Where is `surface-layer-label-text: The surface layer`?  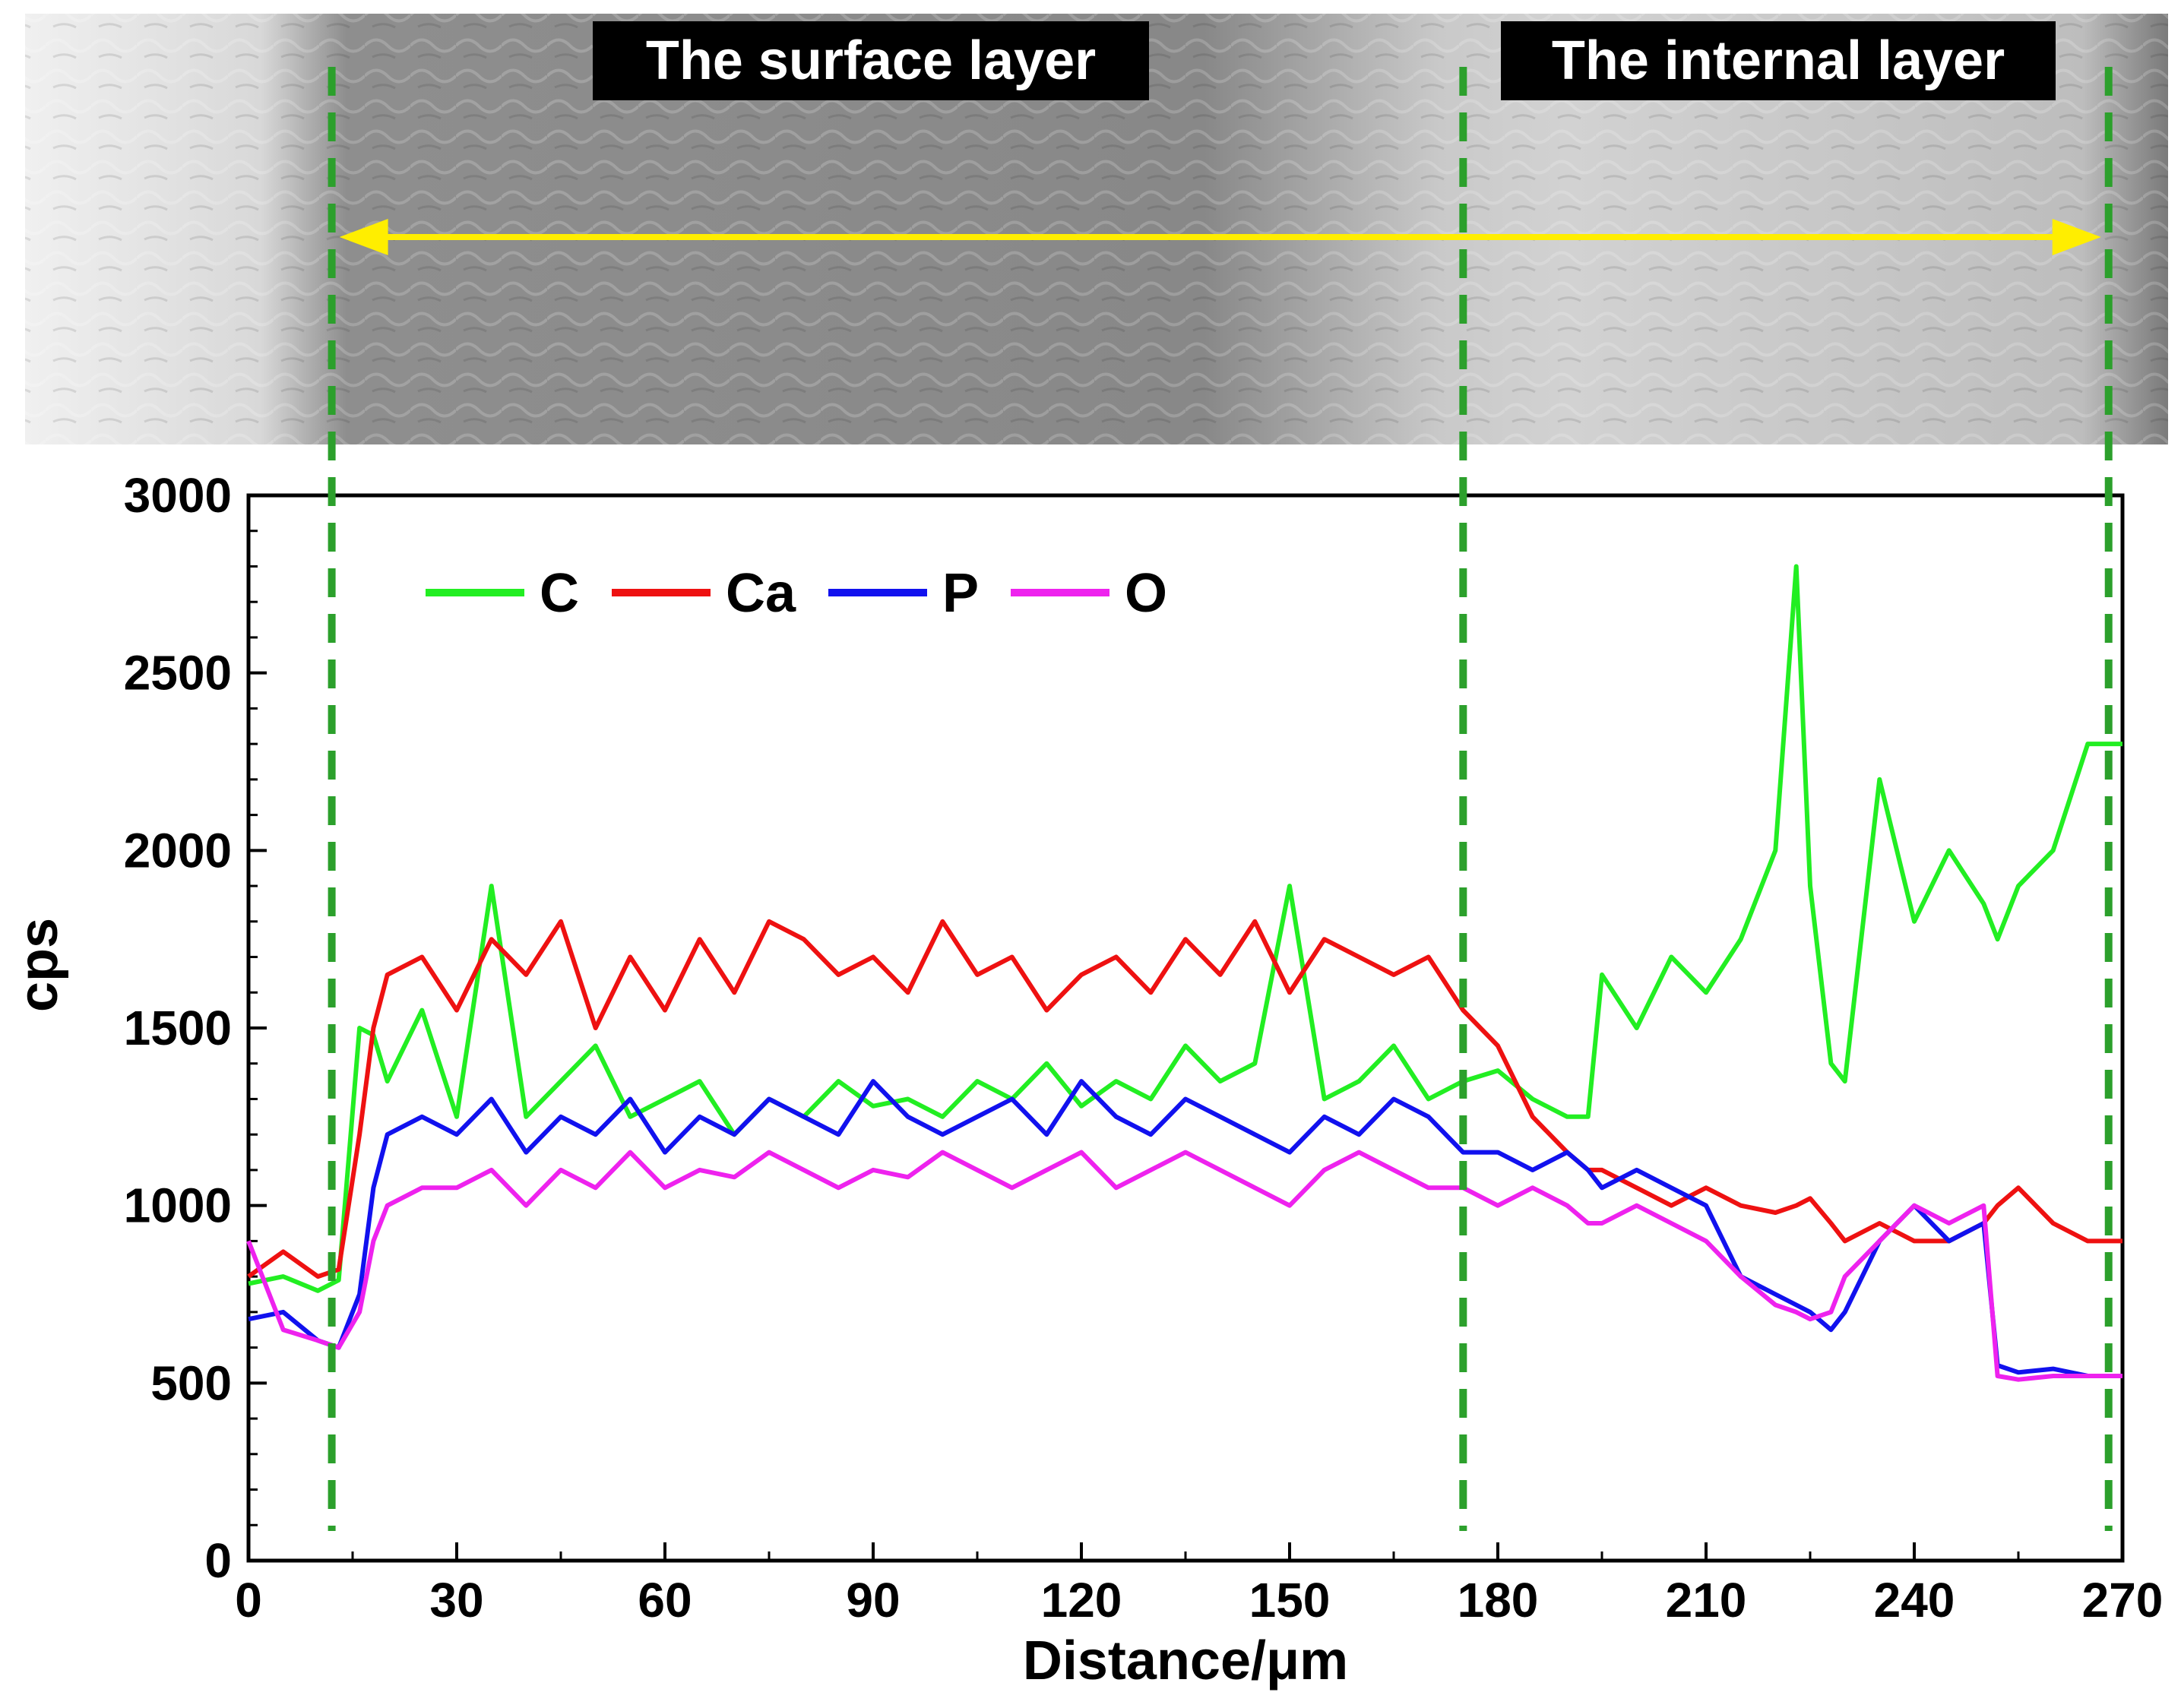
surface-layer-label-text: The surface layer is located at coordinates (871, 60).